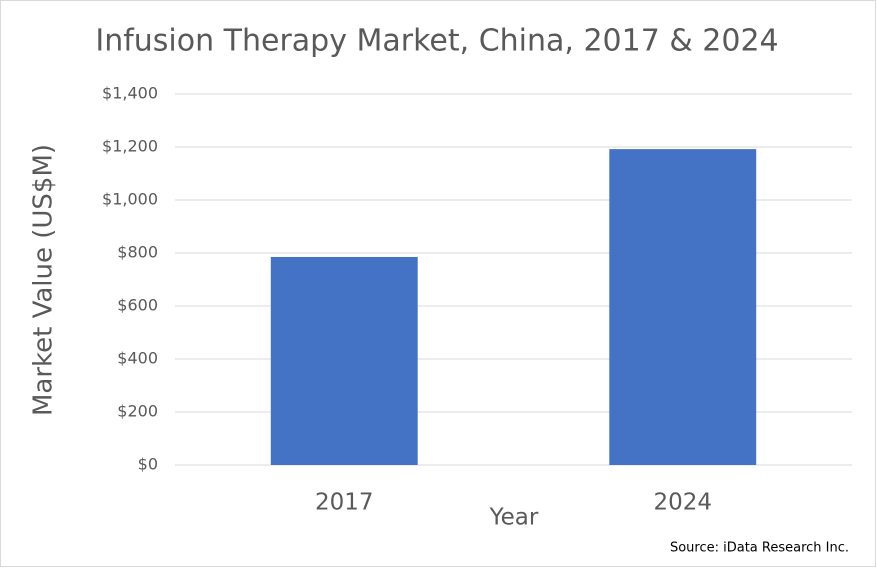 The image size is (877, 568). Describe the element at coordinates (130, 199) in the screenshot. I see `y-tick-label: $1,000` at that location.